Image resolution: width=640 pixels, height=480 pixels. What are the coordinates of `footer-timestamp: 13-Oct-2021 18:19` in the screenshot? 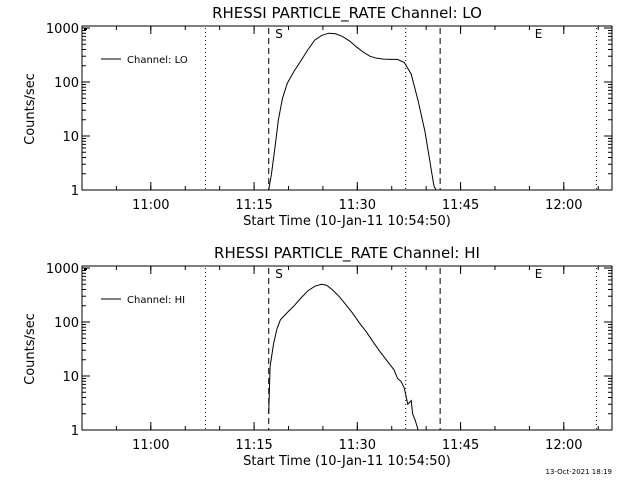 It's located at (579, 472).